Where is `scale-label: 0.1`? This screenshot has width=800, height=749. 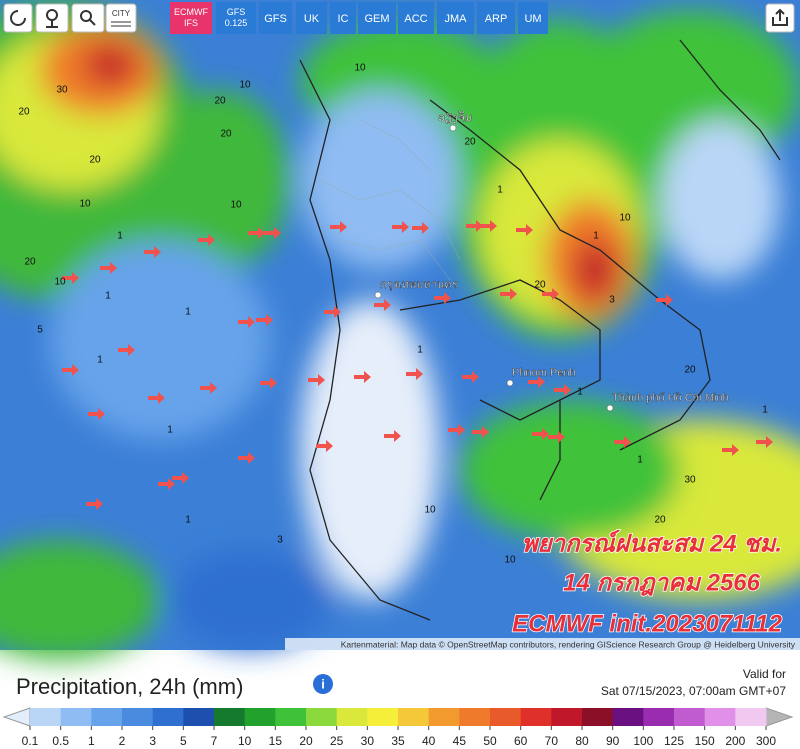 scale-label: 0.1 is located at coordinates (30, 741).